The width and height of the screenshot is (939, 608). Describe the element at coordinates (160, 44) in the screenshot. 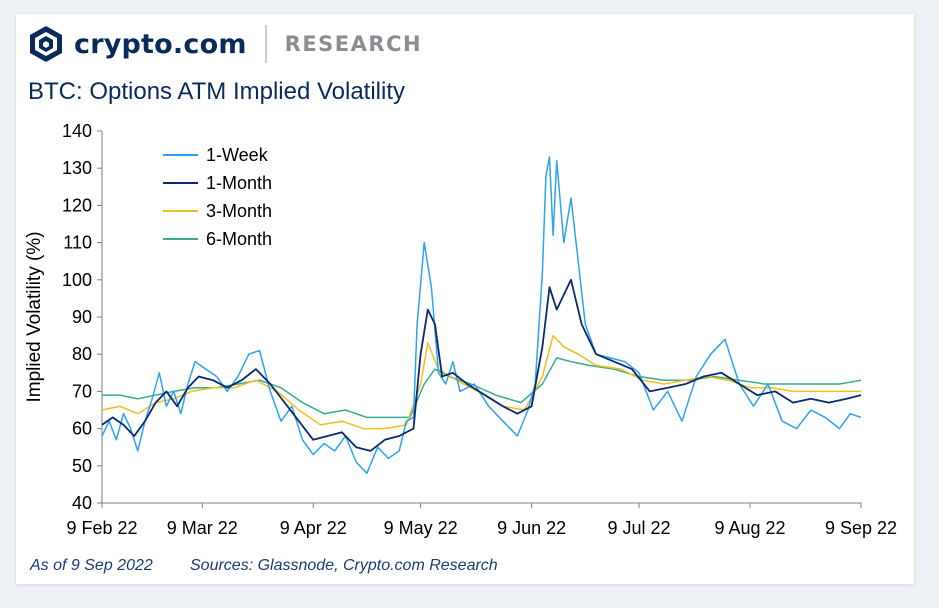

I see `brand-name: crypto.com` at that location.